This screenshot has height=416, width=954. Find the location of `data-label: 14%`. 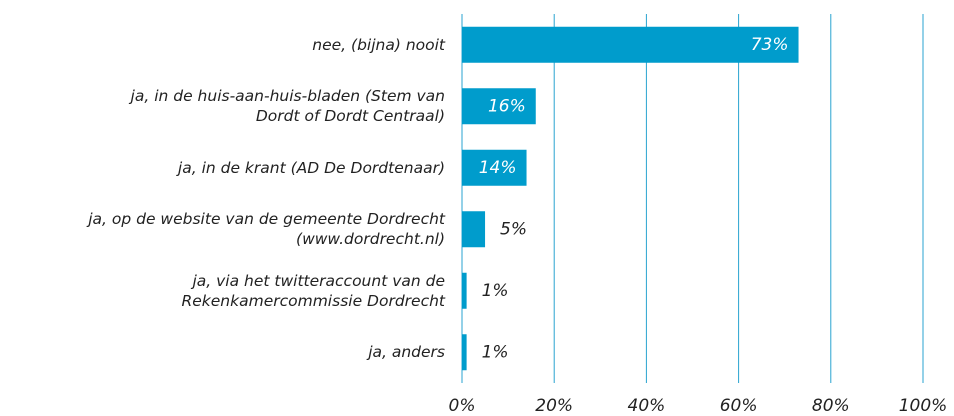

data-label: 14% is located at coordinates (498, 168).